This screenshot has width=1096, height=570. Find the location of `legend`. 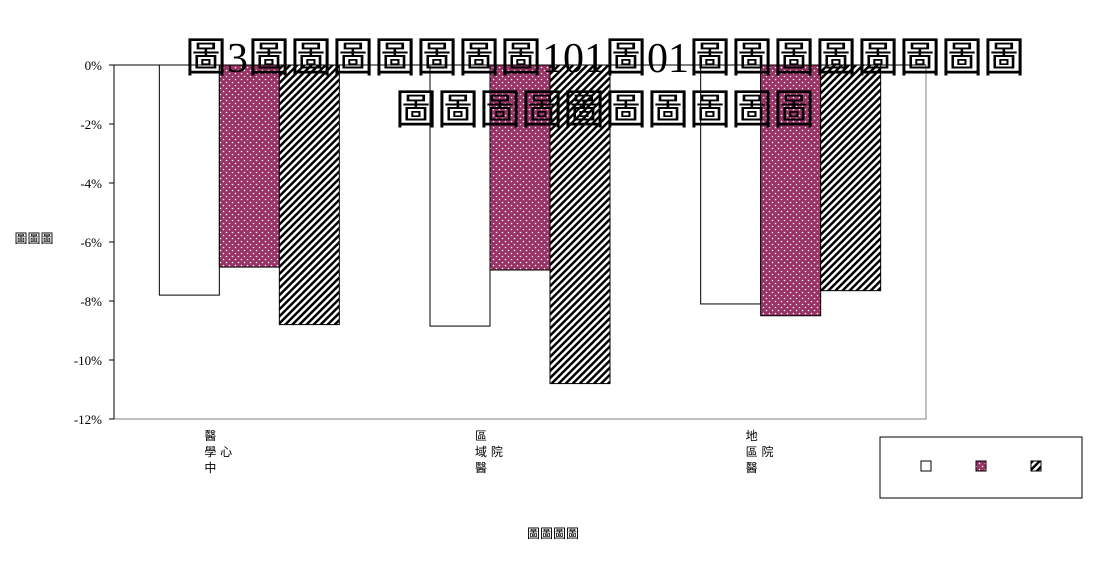

legend is located at coordinates (981, 467).